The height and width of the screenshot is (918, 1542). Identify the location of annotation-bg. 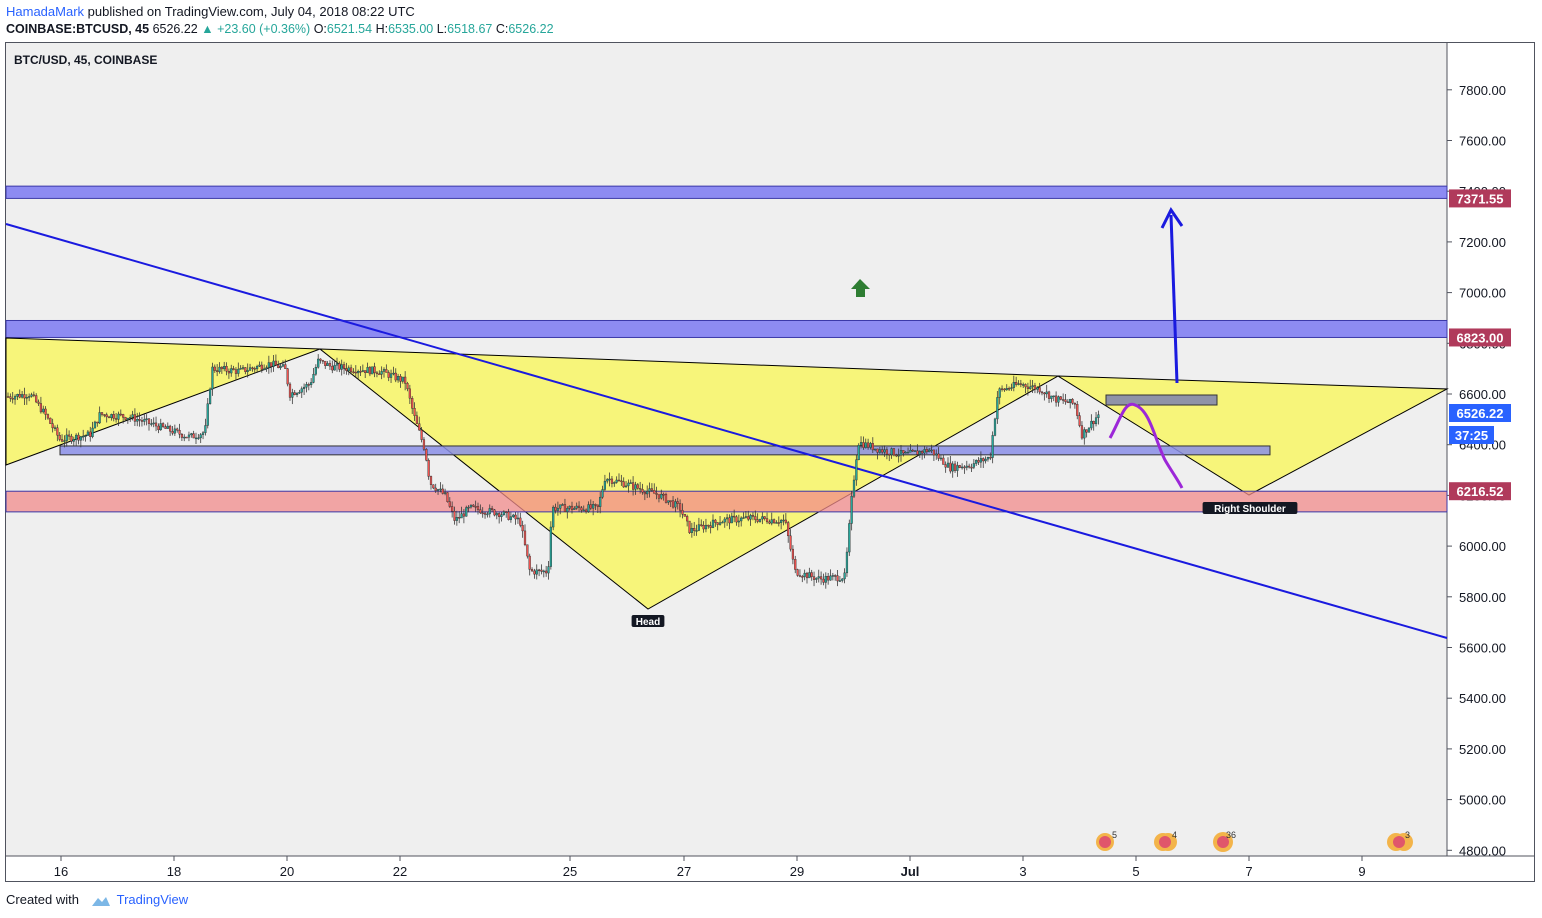
(648, 621).